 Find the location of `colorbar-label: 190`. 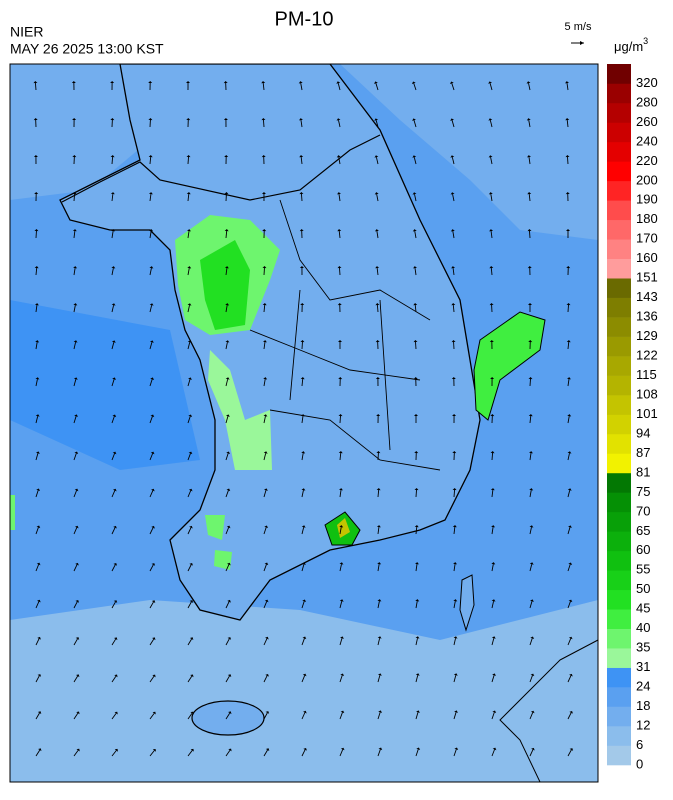

colorbar-label: 190 is located at coordinates (647, 199).